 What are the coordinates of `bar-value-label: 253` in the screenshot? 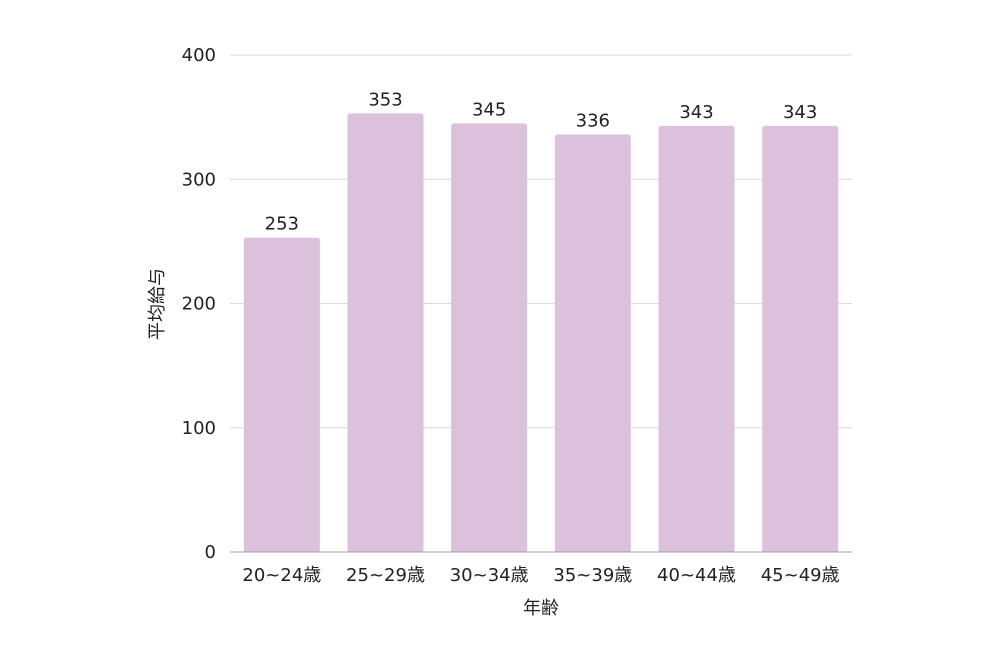 It's located at (282, 224).